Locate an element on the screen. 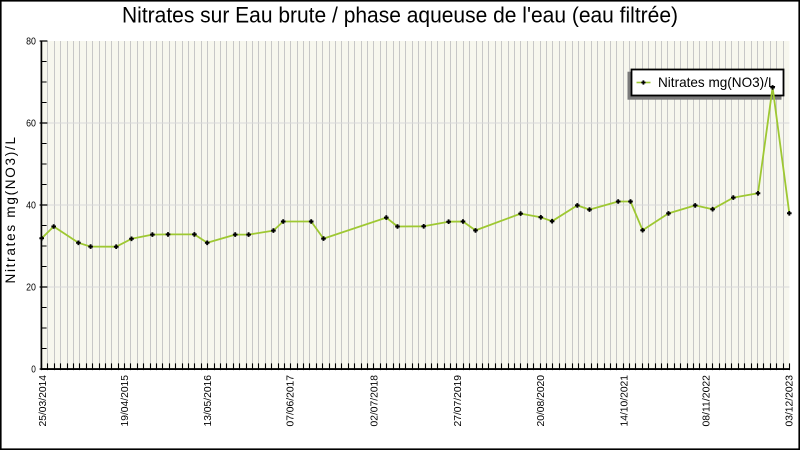  svg-text: 19/04/2015 is located at coordinates (125, 401).